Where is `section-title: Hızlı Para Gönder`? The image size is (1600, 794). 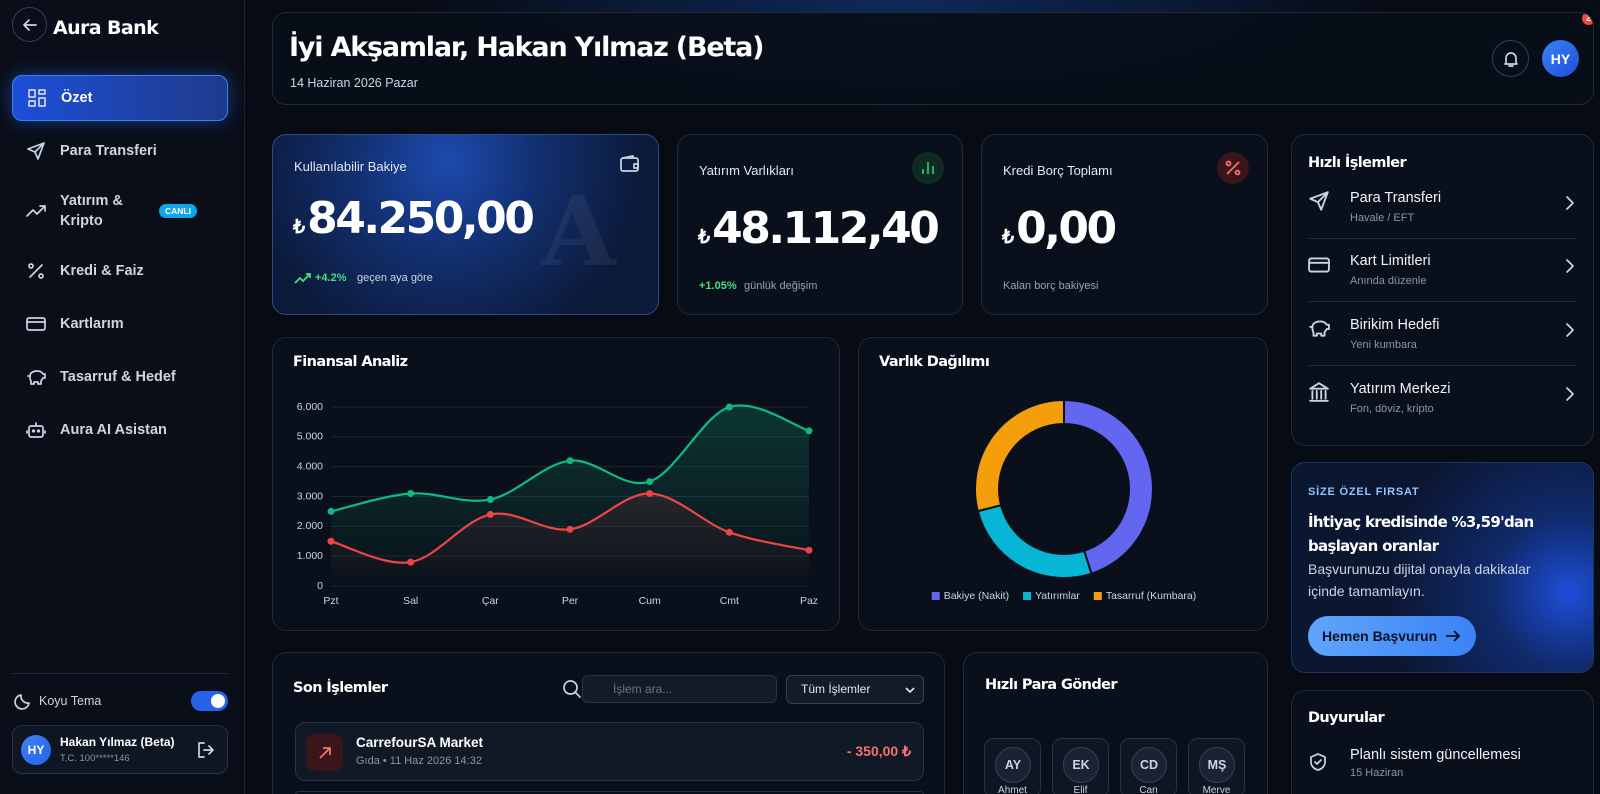 section-title: Hızlı Para Gönder is located at coordinates (1051, 685).